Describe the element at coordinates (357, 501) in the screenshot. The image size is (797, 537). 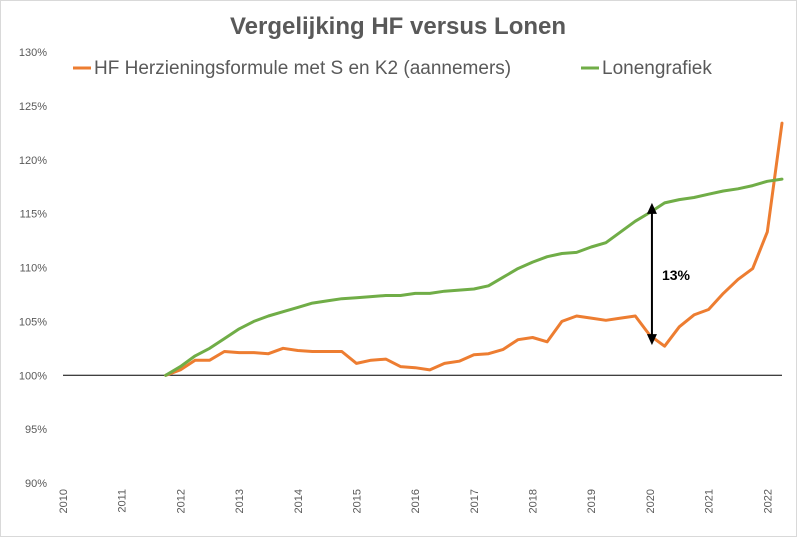
I see `x-tick-label: 2015` at that location.